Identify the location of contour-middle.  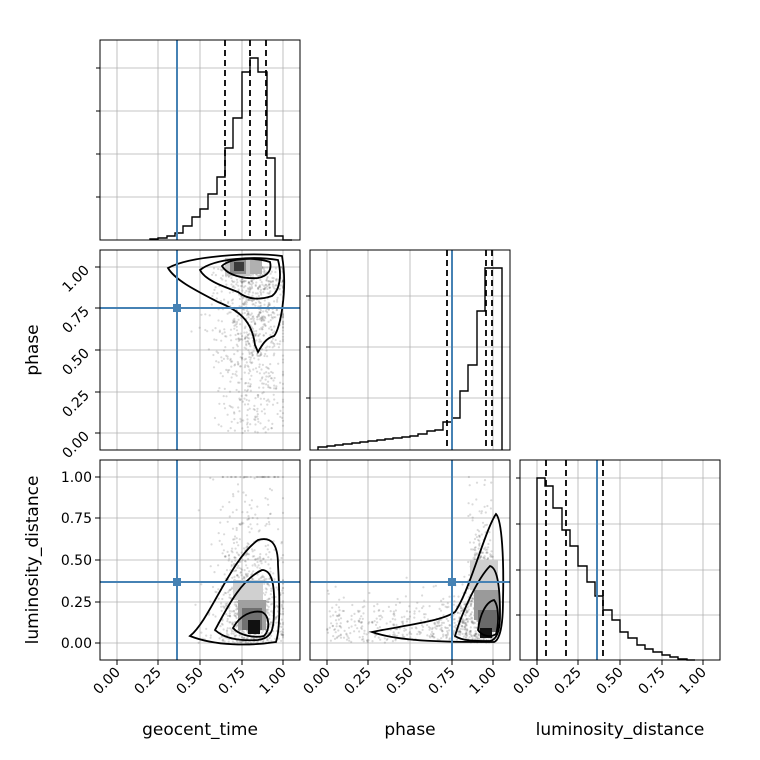
(477, 603).